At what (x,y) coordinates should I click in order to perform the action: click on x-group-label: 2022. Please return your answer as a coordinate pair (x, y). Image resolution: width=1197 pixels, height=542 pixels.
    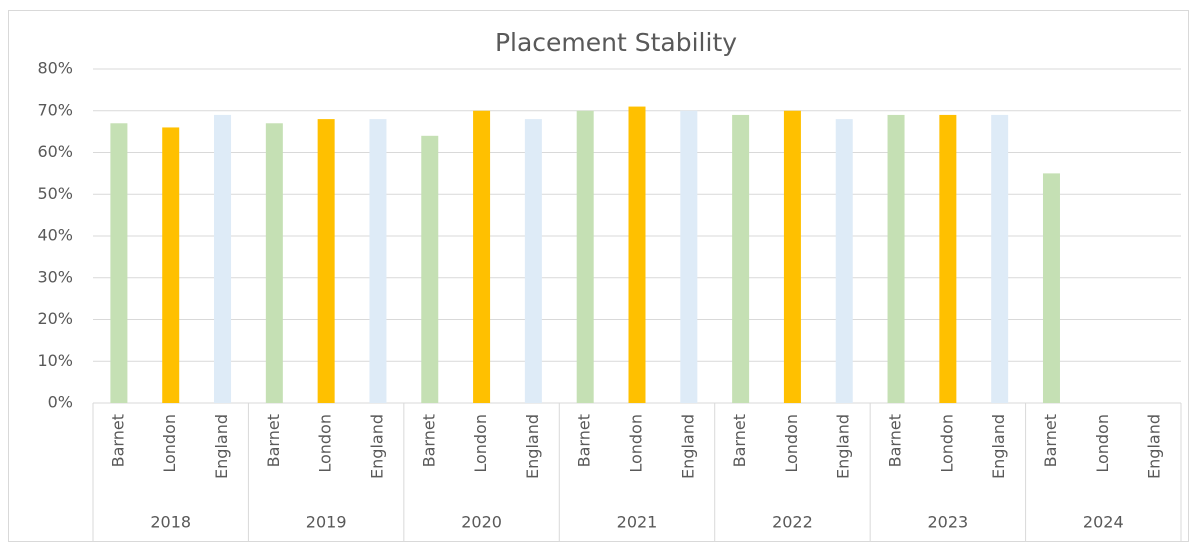
    Looking at the image, I should click on (792, 522).